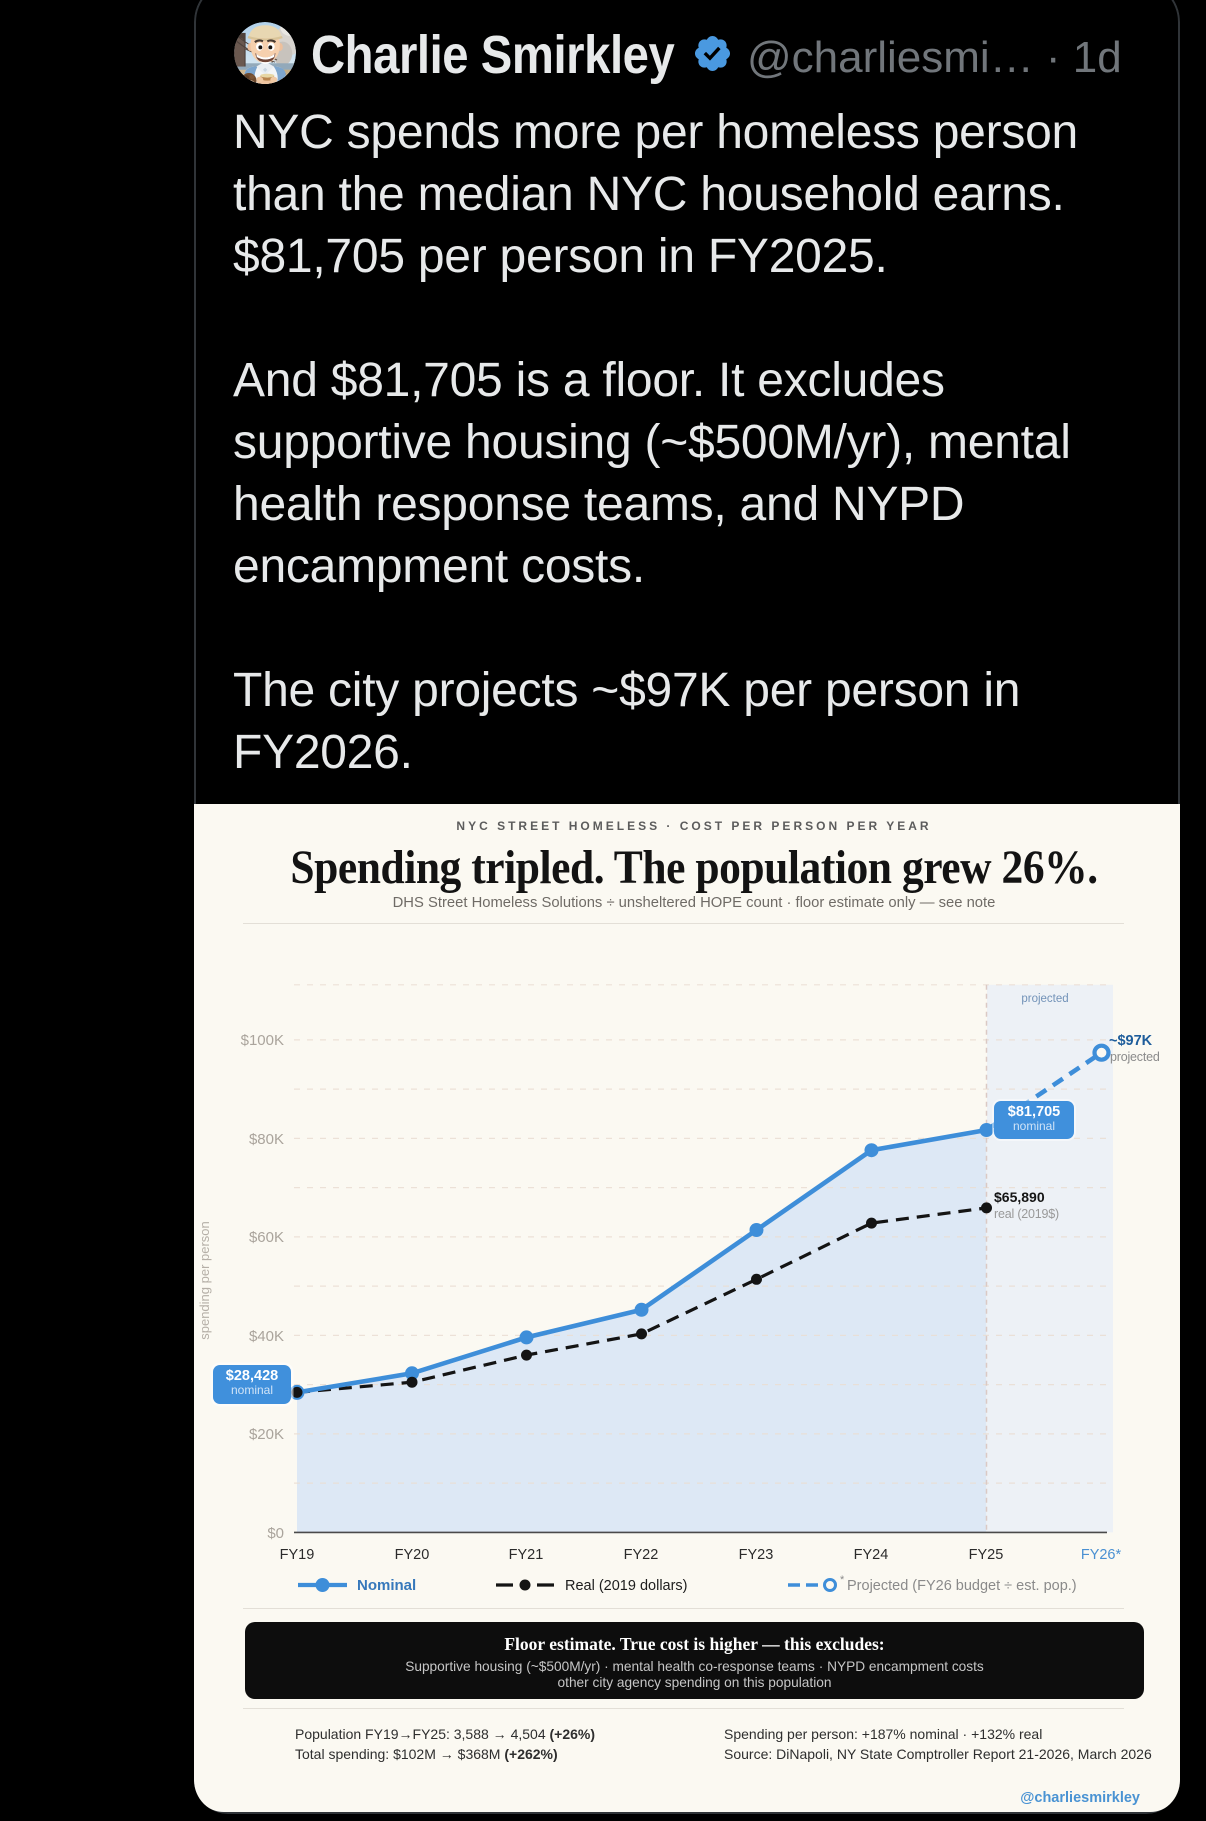  Describe the element at coordinates (626, 1586) in the screenshot. I see `svg-text: Real (2019 dollars)` at that location.